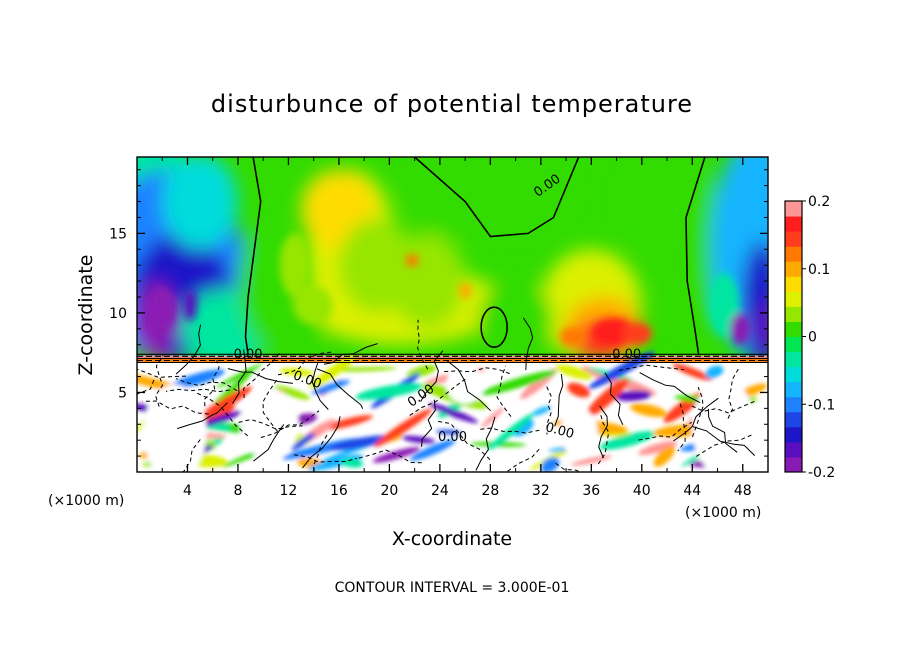 This screenshot has width=904, height=654. What do you see at coordinates (237, 491) in the screenshot?
I see `x-tick-label: 8` at bounding box center [237, 491].